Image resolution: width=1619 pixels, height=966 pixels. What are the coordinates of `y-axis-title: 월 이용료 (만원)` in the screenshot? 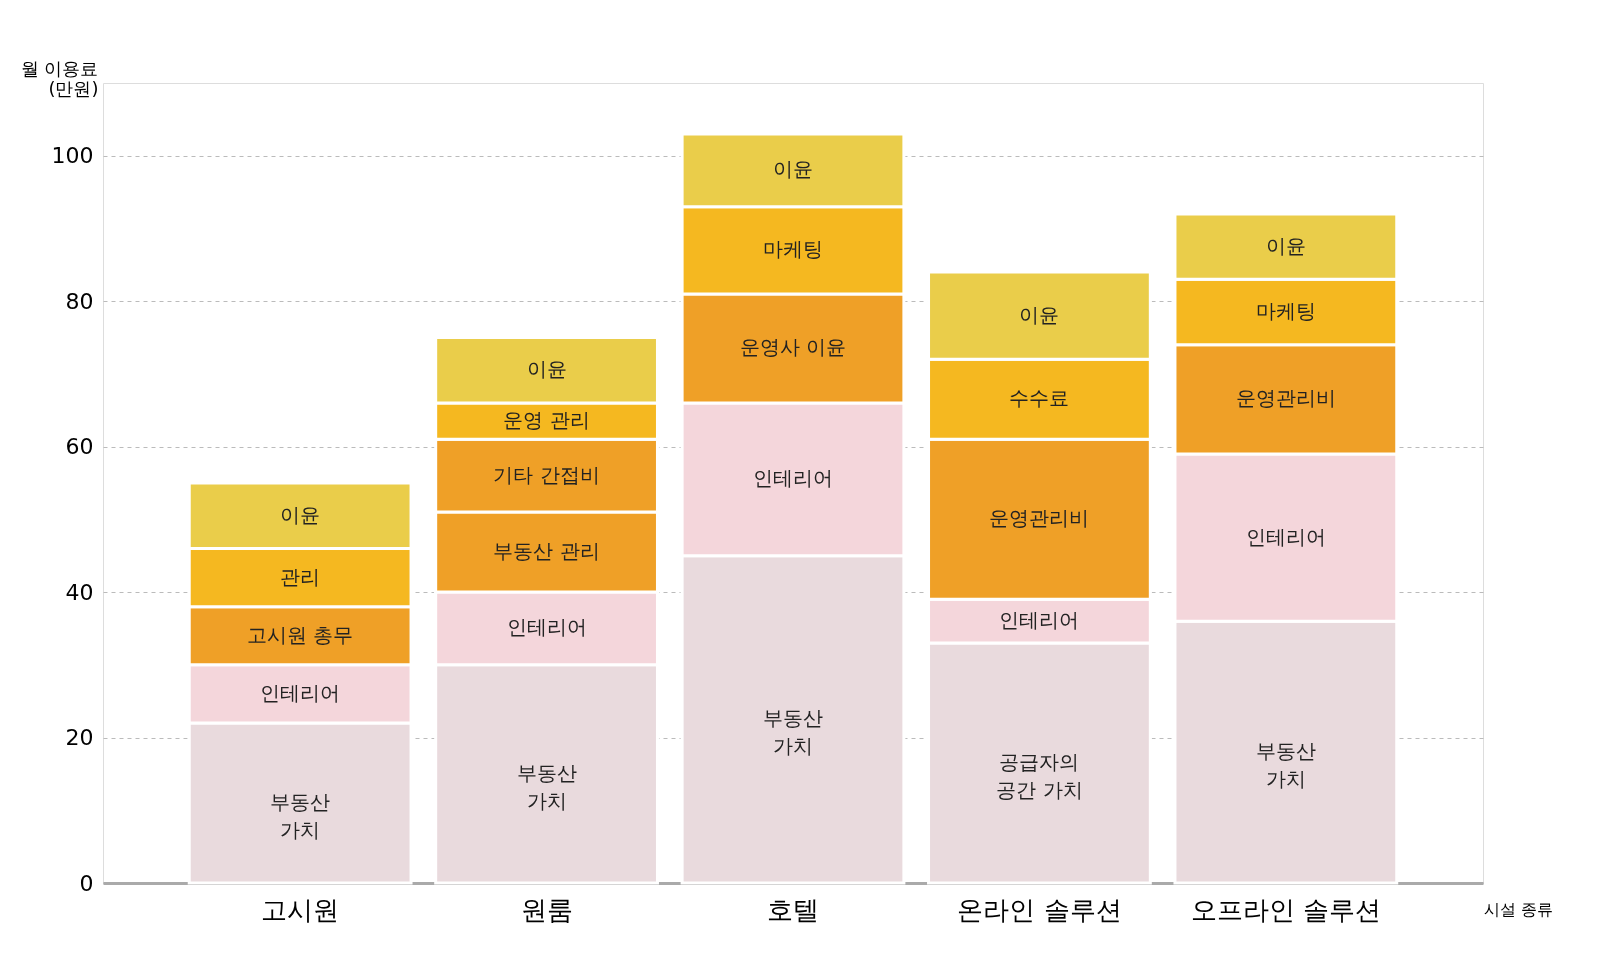 It's located at (59, 78).